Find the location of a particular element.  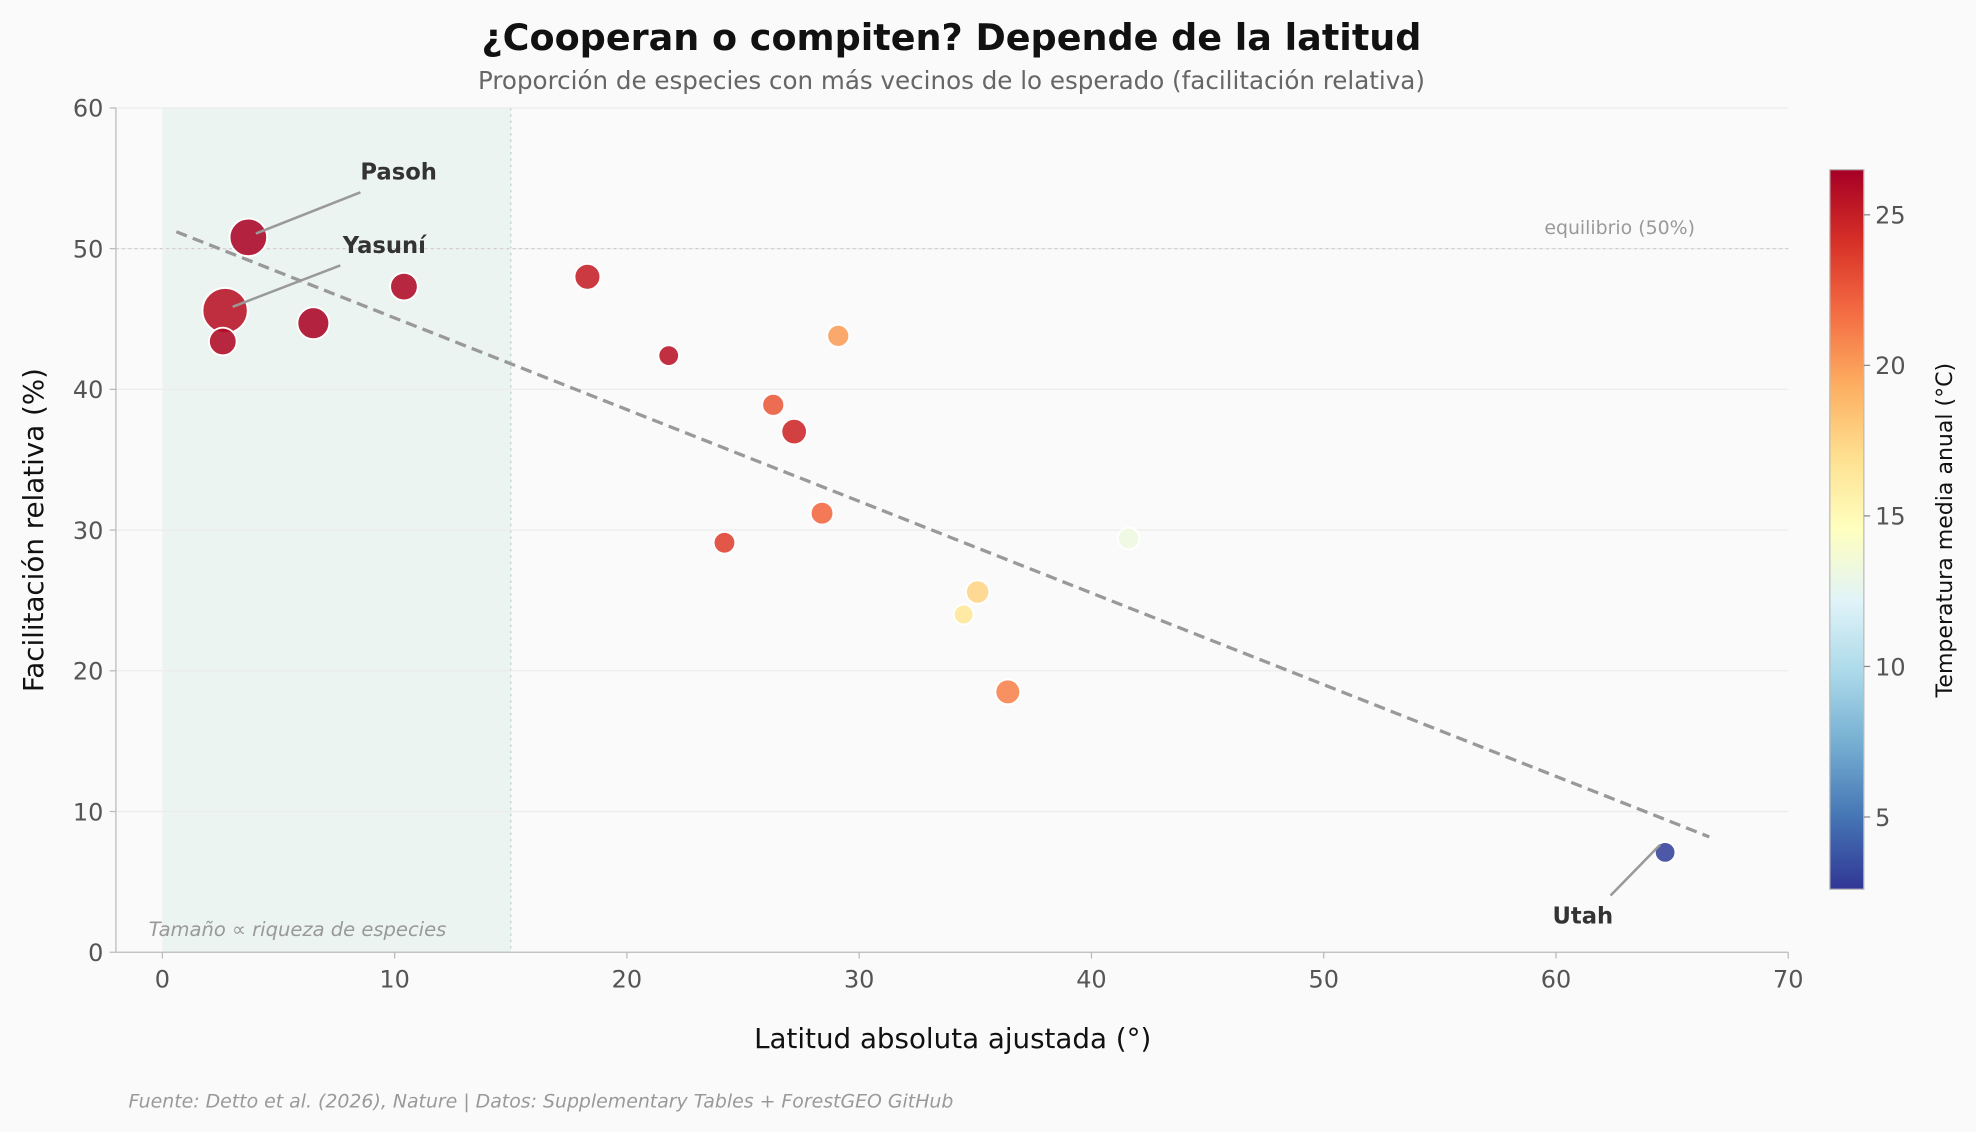

colorbar is located at coordinates (1847, 529).